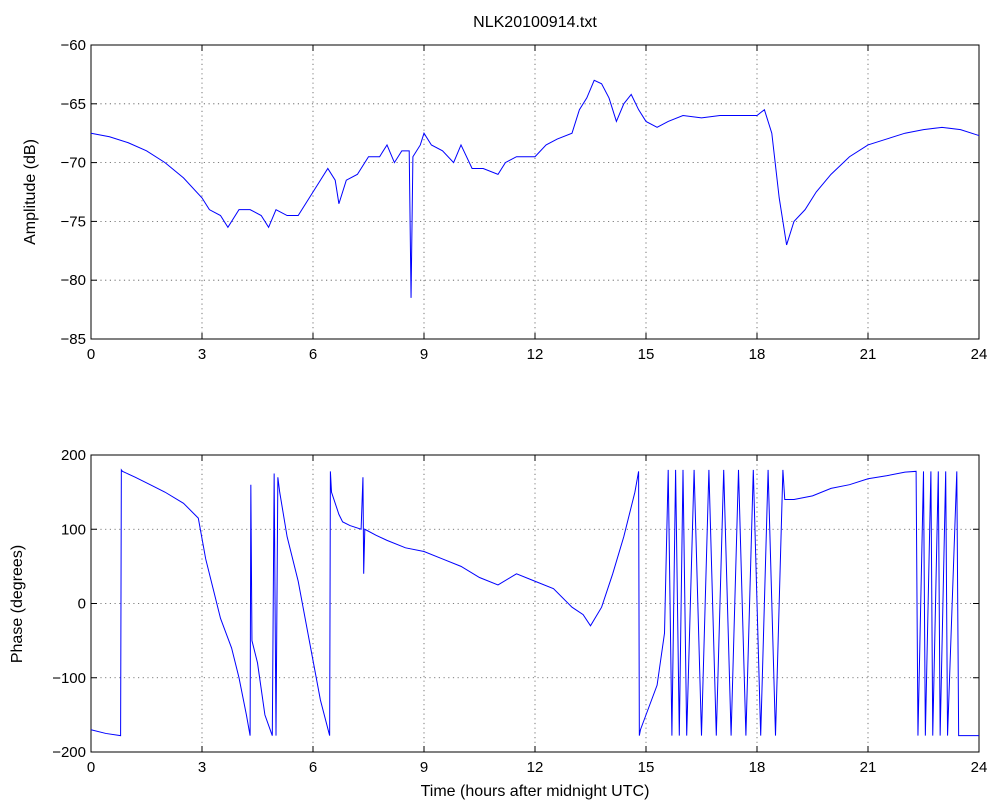  Describe the element at coordinates (979, 767) in the screenshot. I see `phase-xtick-label: 24` at that location.